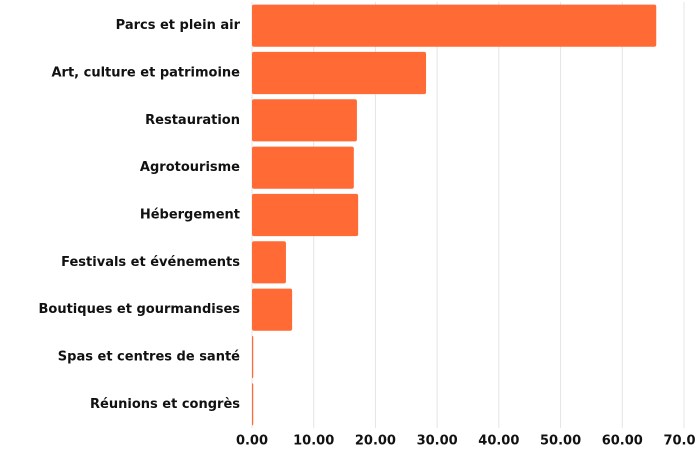  Describe the element at coordinates (140, 309) in the screenshot. I see `y-tick-label: Boutiques et gourmandises` at that location.